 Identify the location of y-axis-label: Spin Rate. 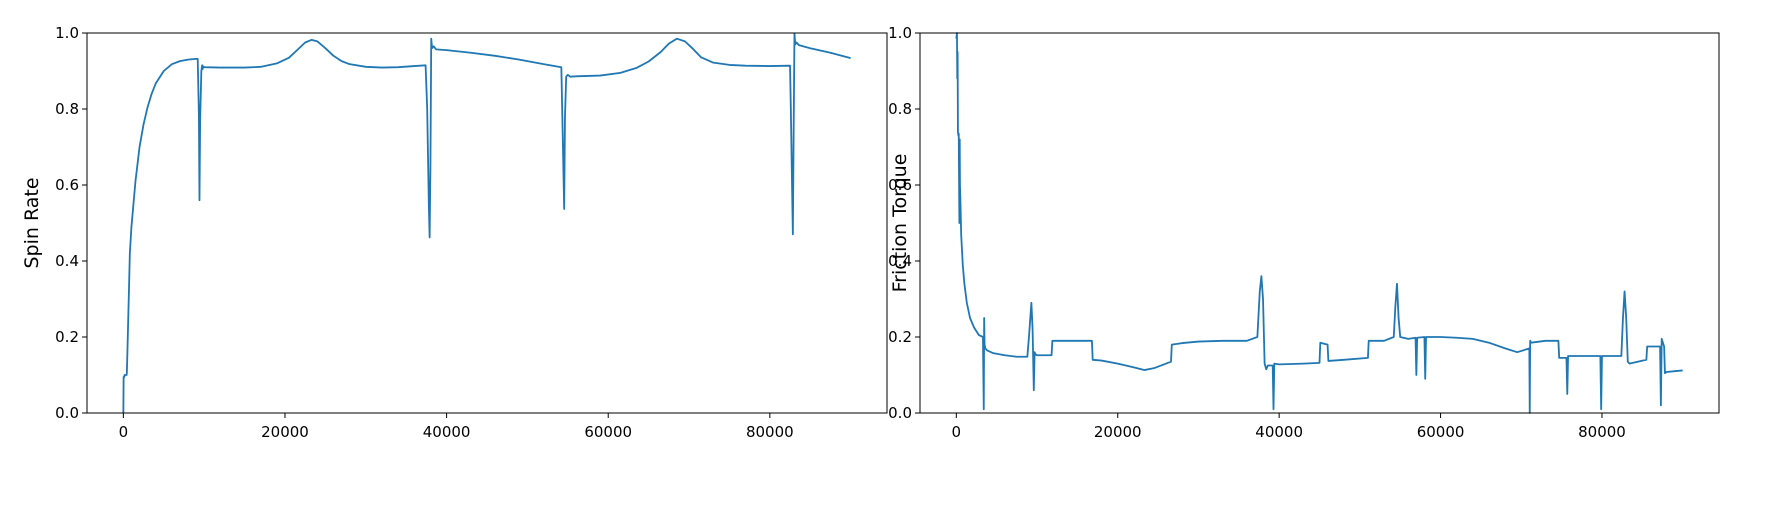
(32, 222).